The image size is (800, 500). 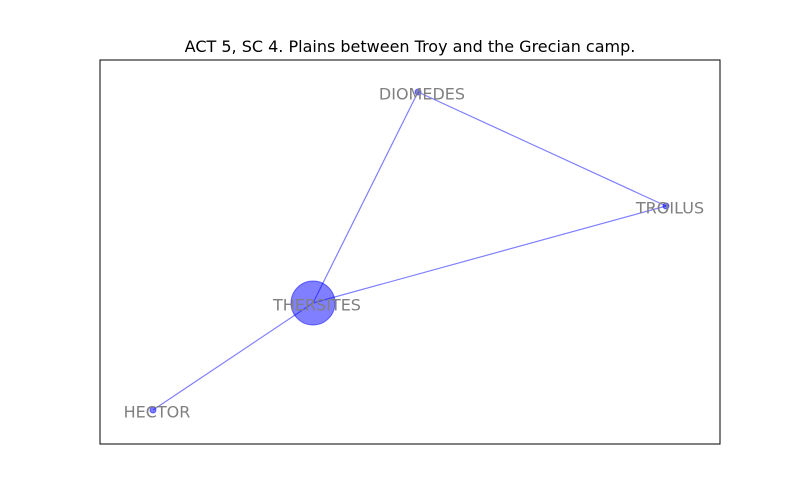 I want to click on edge-thersites-diomedes, so click(x=365, y=197).